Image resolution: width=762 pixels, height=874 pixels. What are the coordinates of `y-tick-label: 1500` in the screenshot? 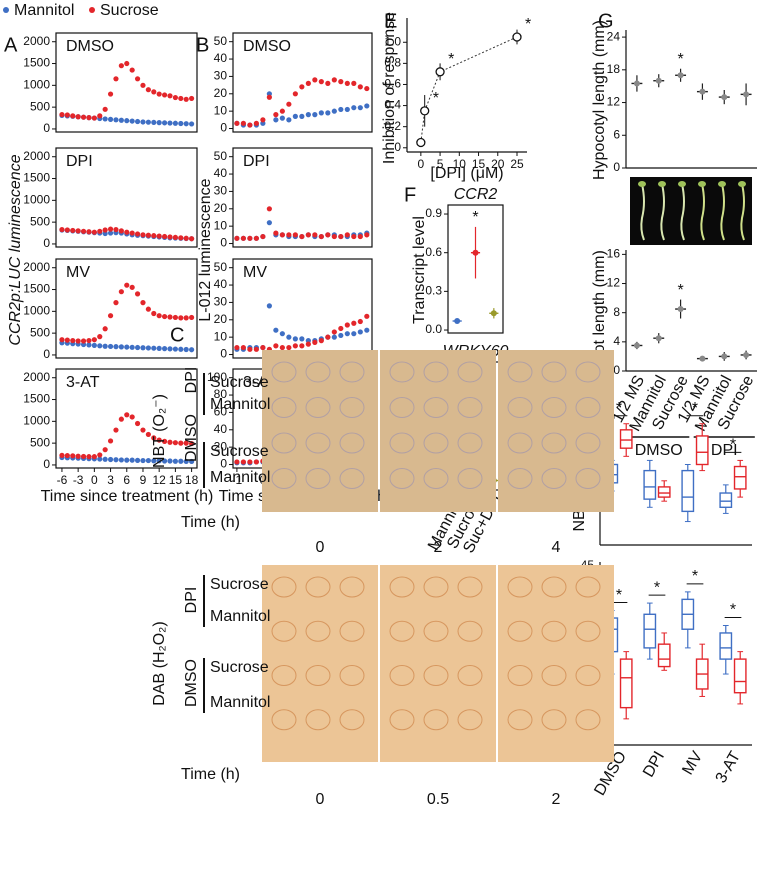 It's located at (36, 399).